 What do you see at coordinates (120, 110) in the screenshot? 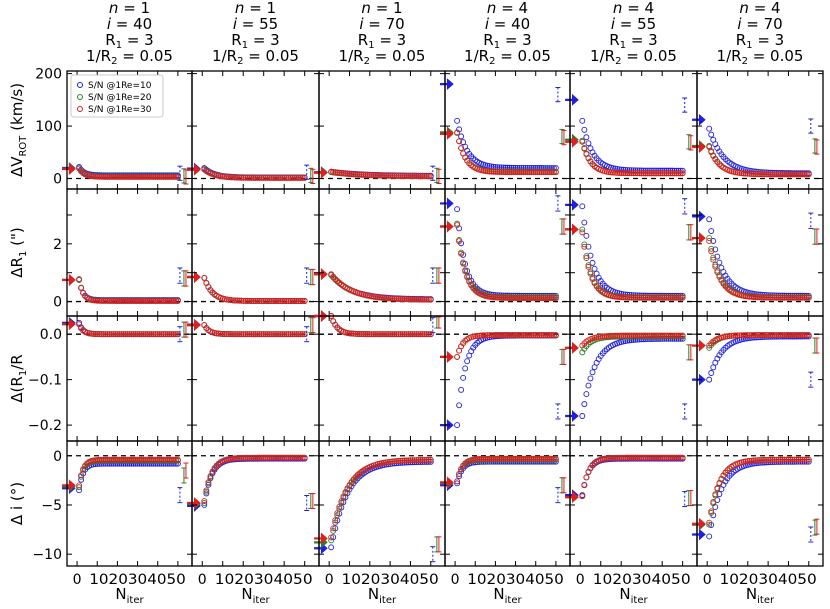
I see `legend-label: S/N @1Re=30` at bounding box center [120, 110].